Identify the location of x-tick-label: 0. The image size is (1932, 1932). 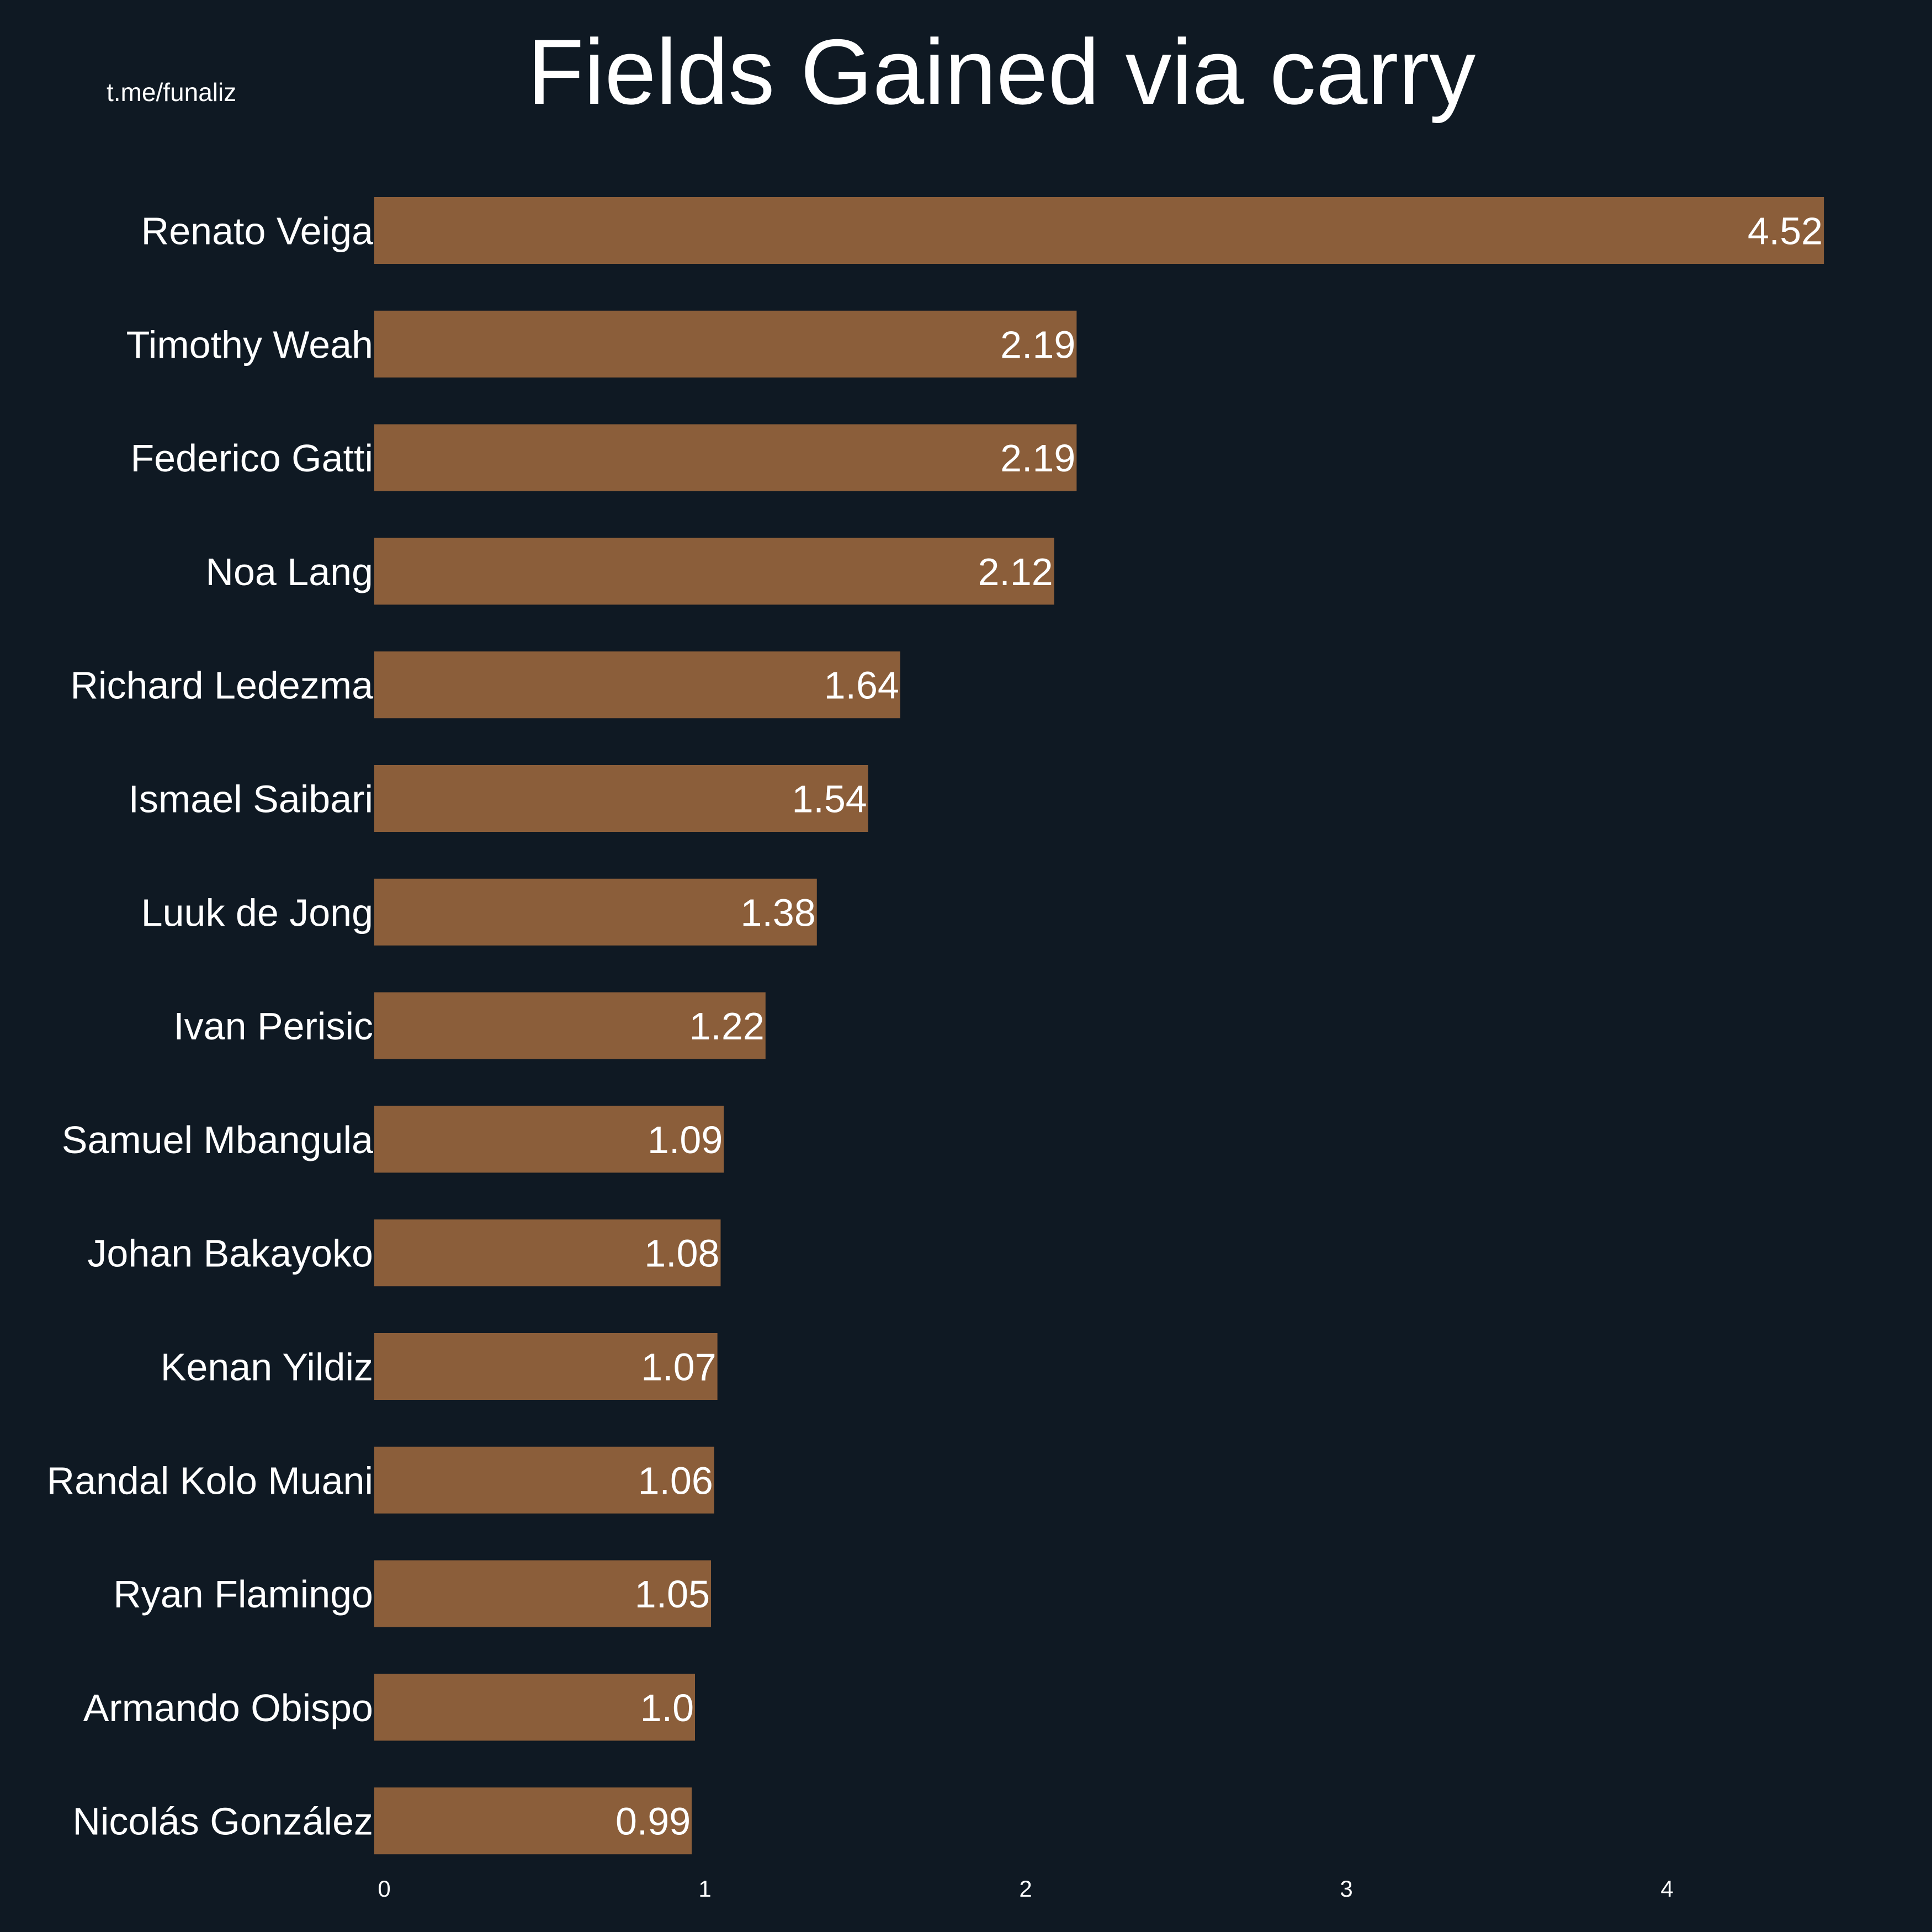
(384, 1889).